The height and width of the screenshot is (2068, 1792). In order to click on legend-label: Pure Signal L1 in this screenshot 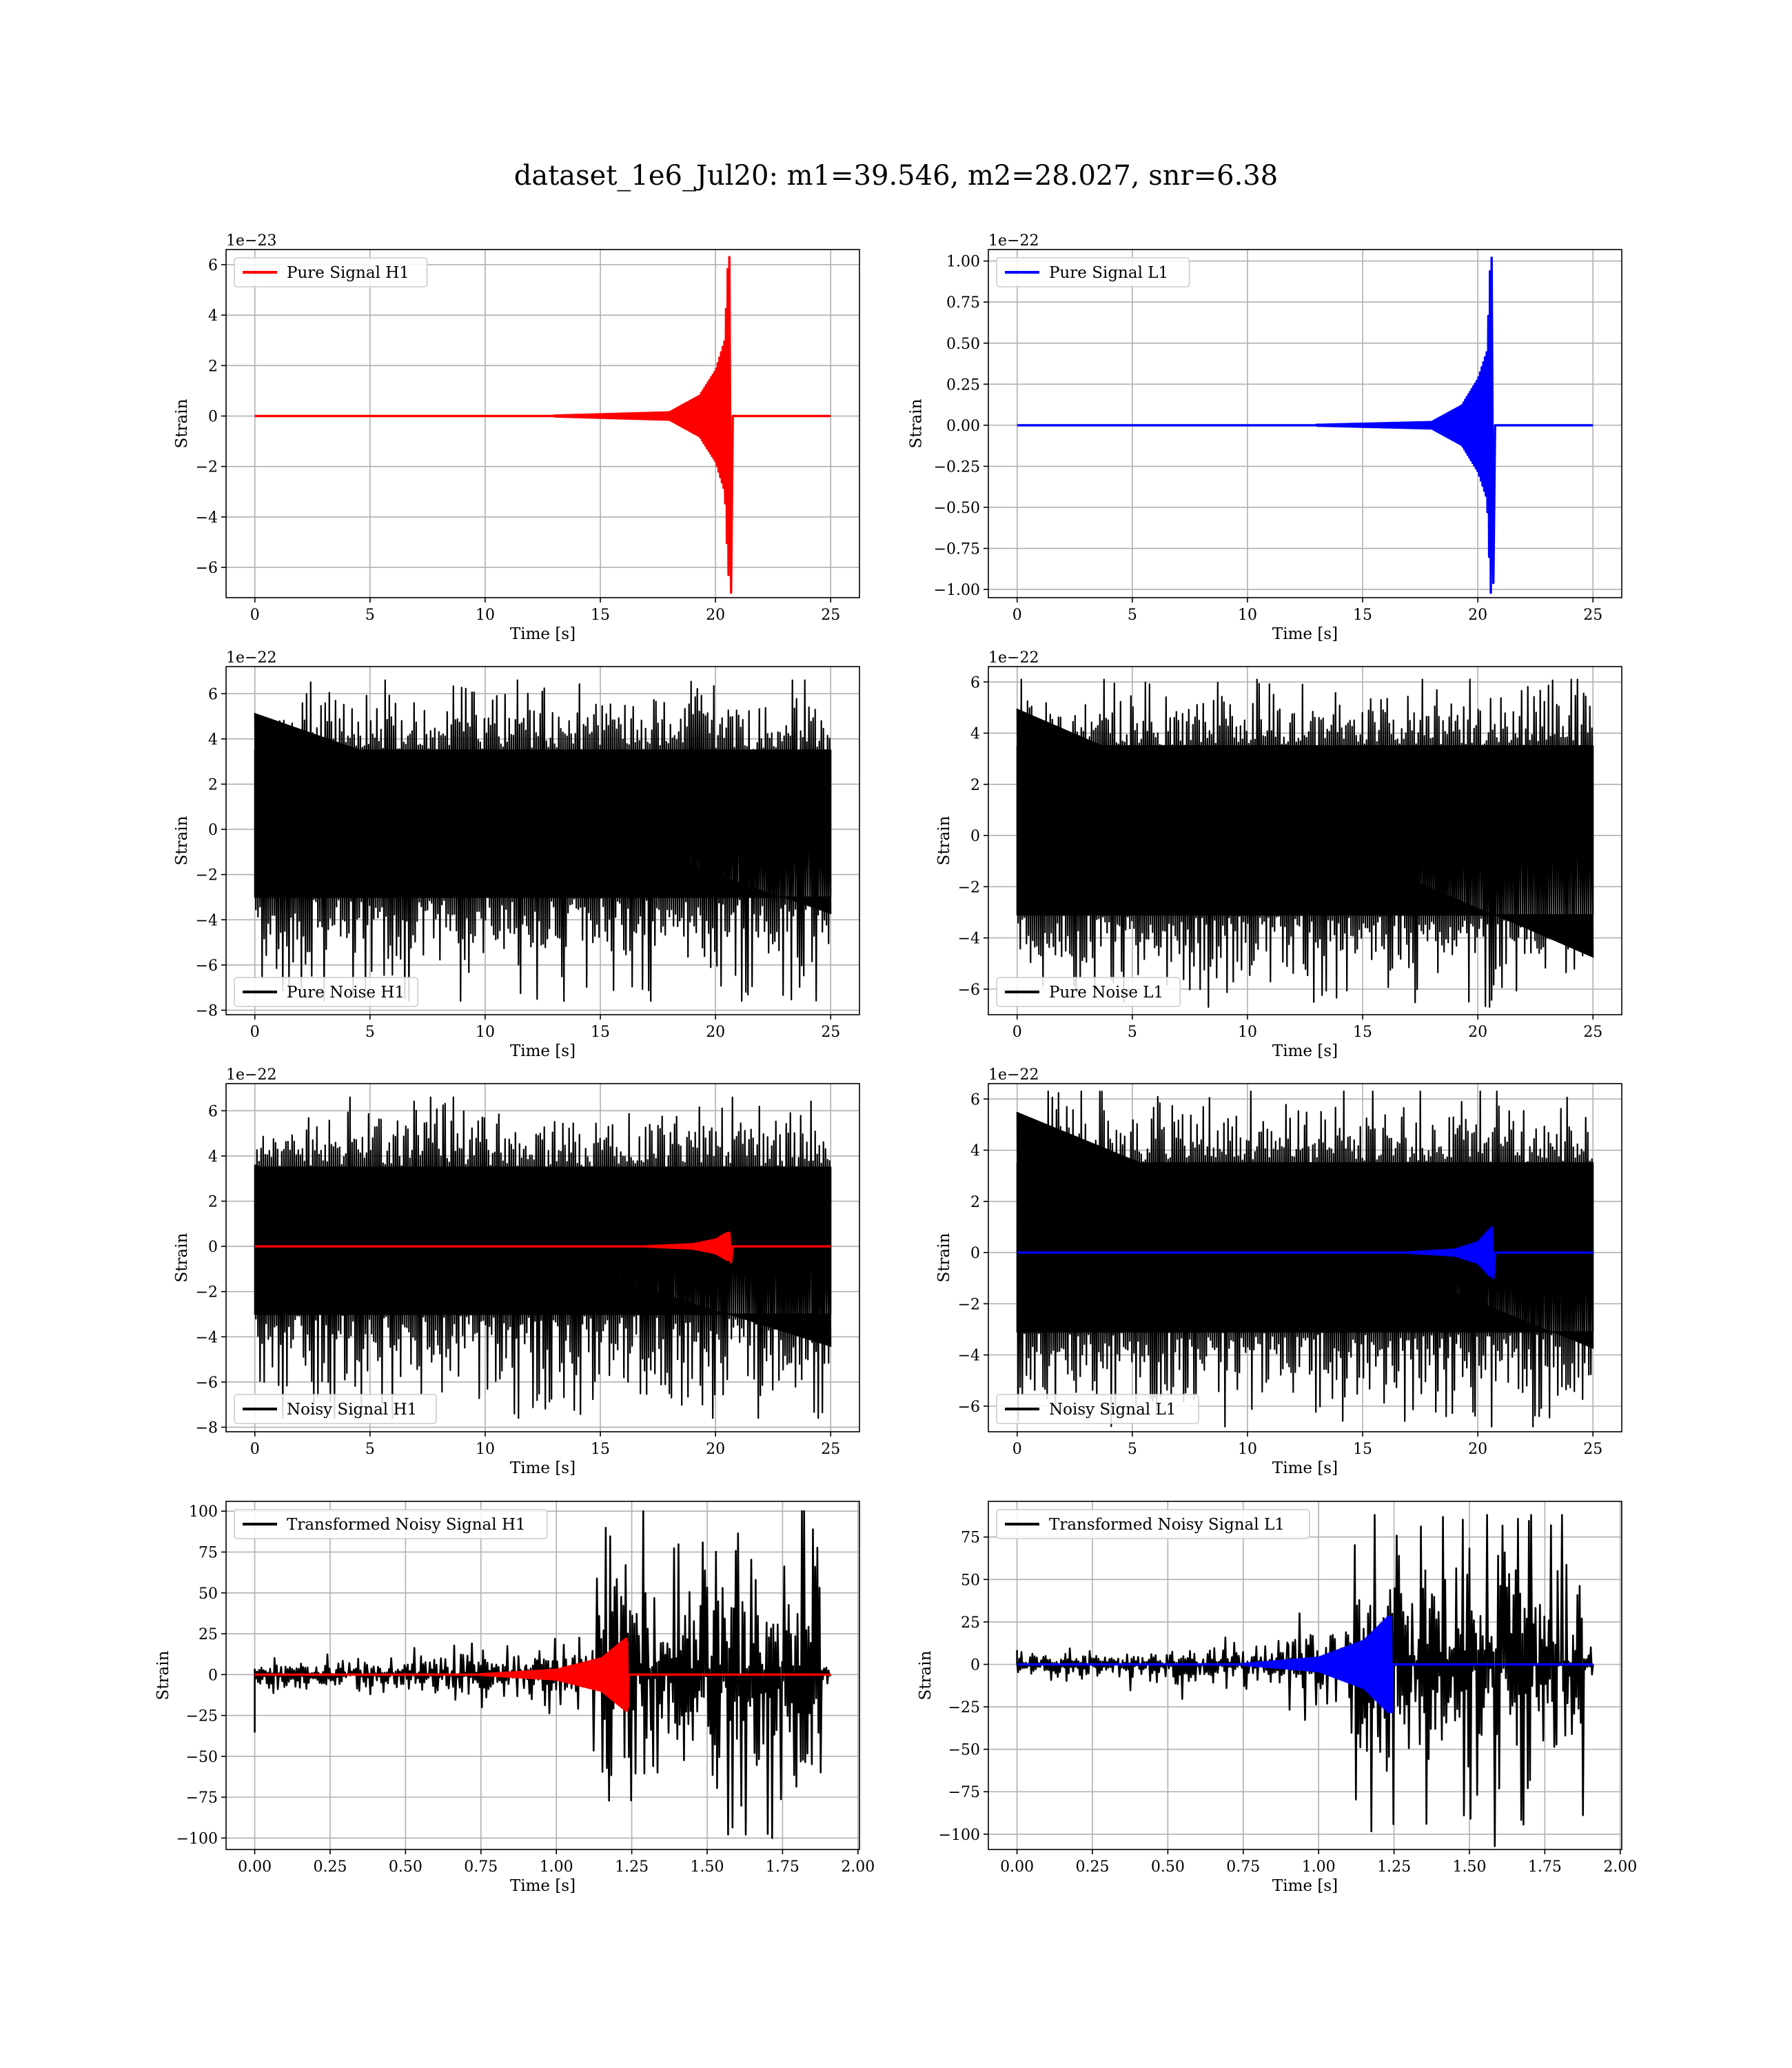, I will do `click(1108, 273)`.